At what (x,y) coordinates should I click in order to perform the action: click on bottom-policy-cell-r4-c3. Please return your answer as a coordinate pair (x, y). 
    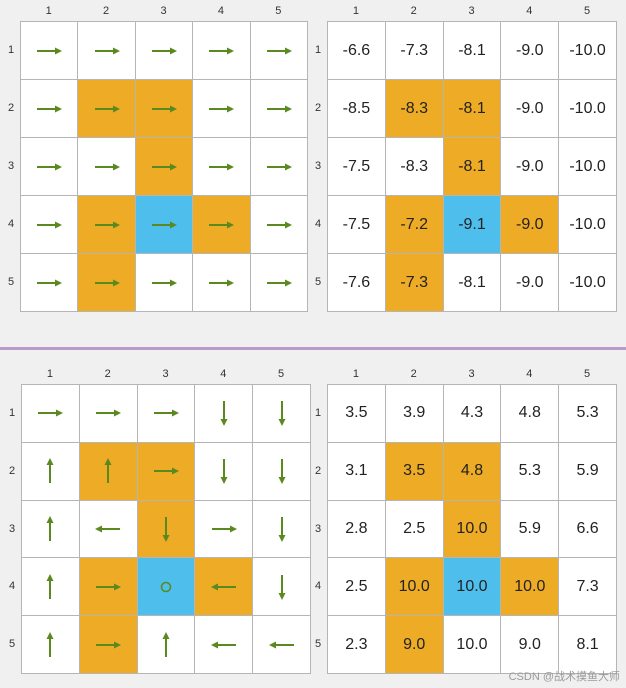
    Looking at the image, I should click on (166, 587).